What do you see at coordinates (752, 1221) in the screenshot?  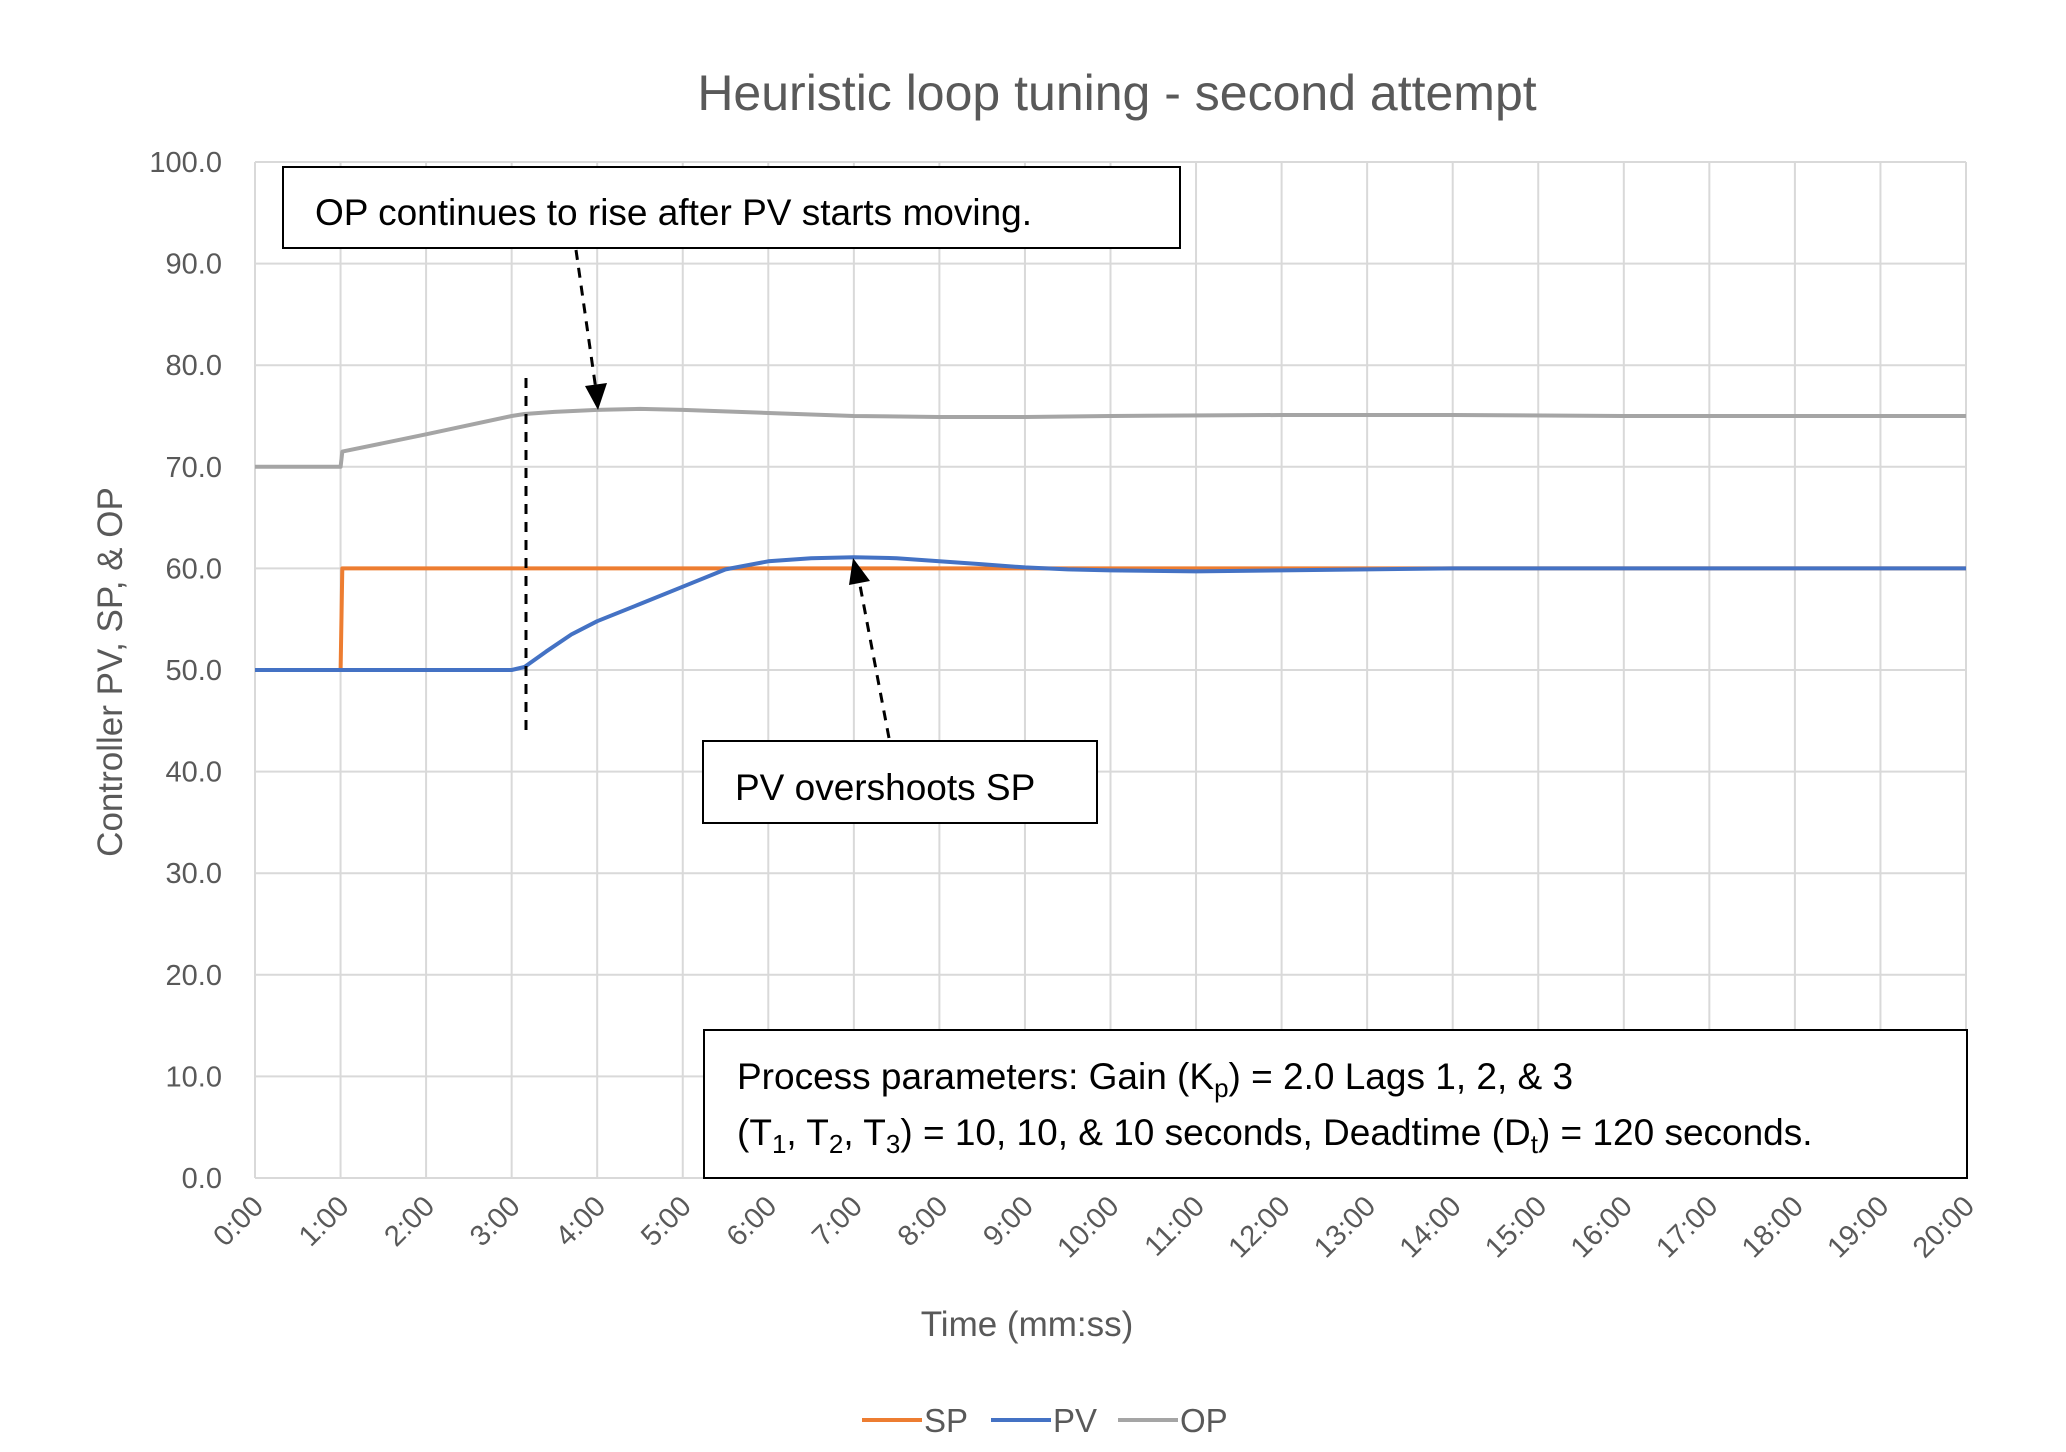 I see `x-tick-label: 6:00` at bounding box center [752, 1221].